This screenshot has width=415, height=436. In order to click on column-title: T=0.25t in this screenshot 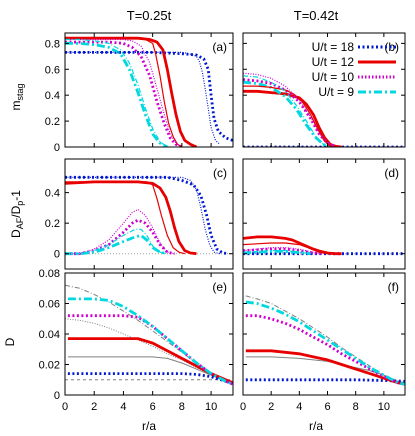, I will do `click(149, 15)`.